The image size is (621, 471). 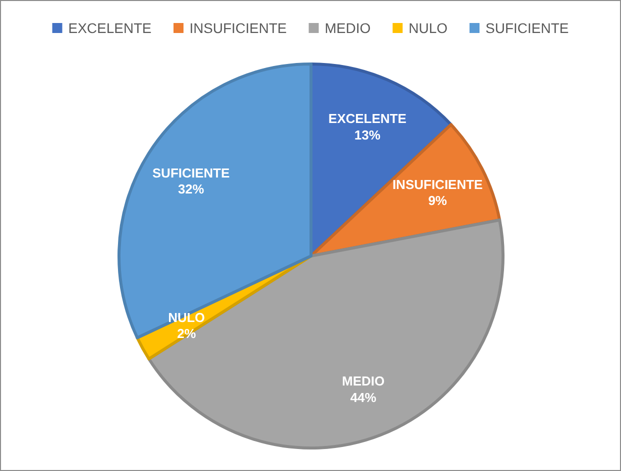 I want to click on slice-label: INSUFICIENTE, so click(x=438, y=184).